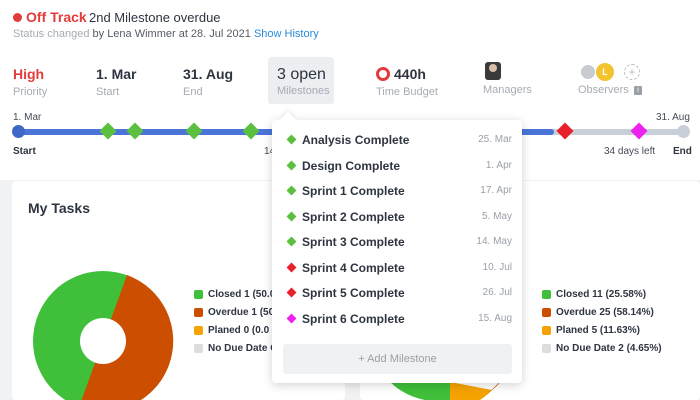 This screenshot has width=700, height=400. Describe the element at coordinates (507, 90) in the screenshot. I see `kpi-managers: Managers` at that location.